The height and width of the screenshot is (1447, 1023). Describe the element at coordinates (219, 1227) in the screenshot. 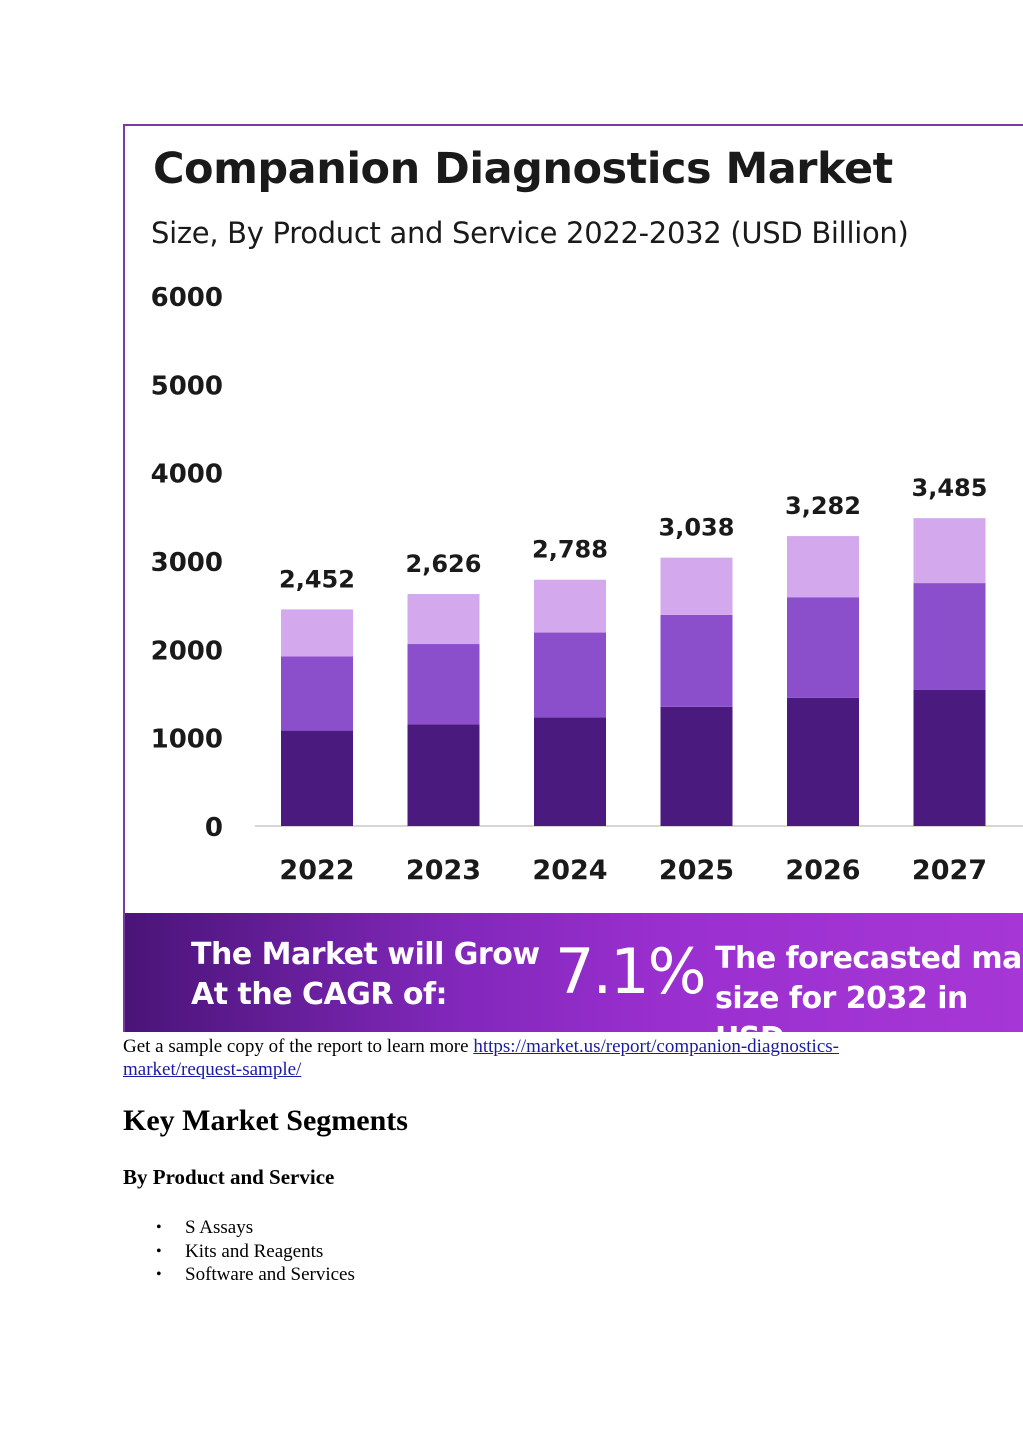

I see `list-item-label: S Assays` at that location.